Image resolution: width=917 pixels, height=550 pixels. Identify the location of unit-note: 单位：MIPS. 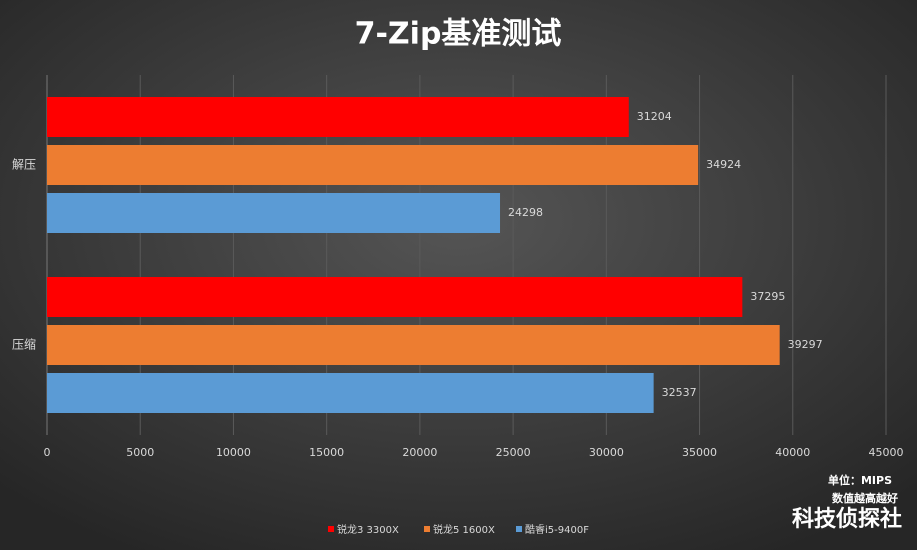
(860, 480).